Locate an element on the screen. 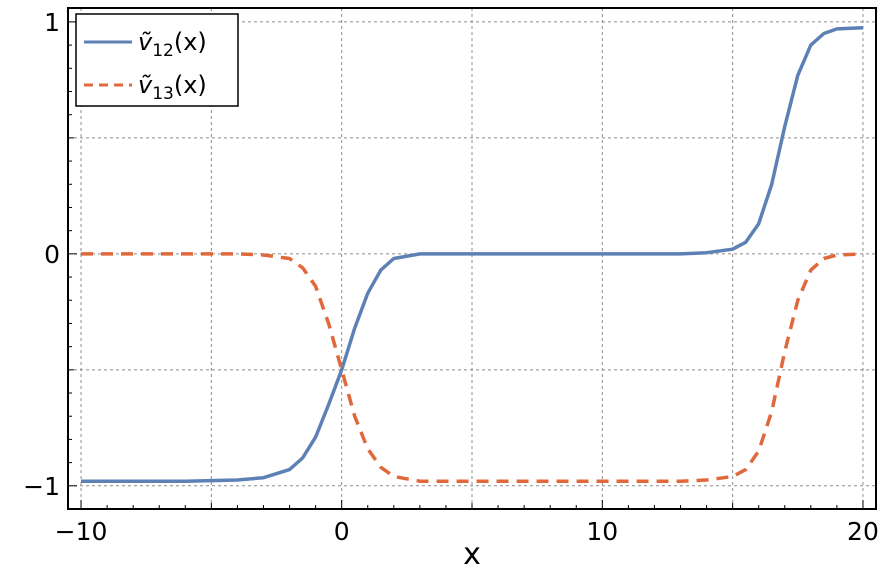 This screenshot has width=880, height=571. legend-label-v13: ṽ13(x) is located at coordinates (172, 87).